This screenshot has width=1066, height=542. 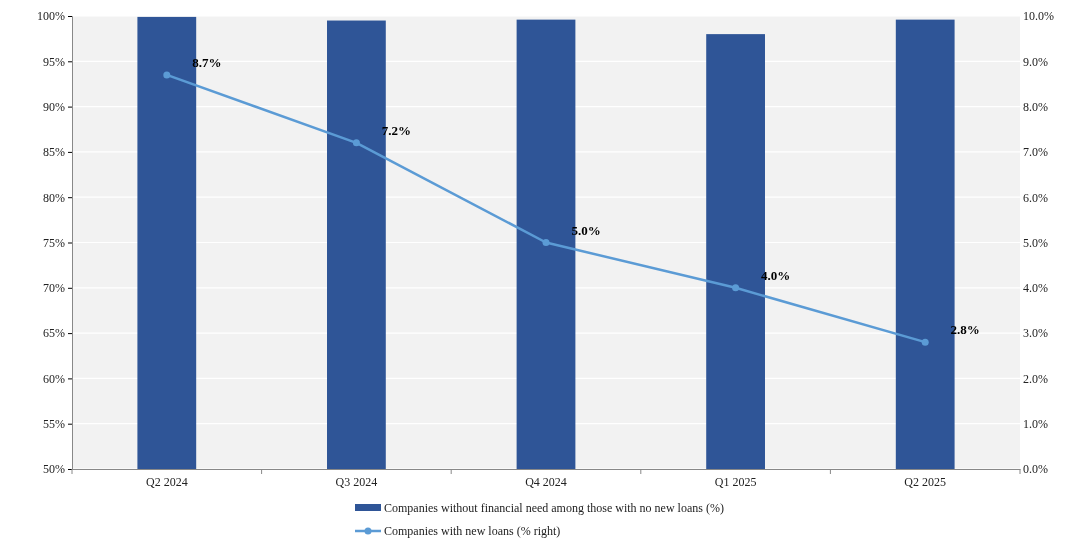 I want to click on x-tick-label: Q4 2024, so click(x=546, y=482).